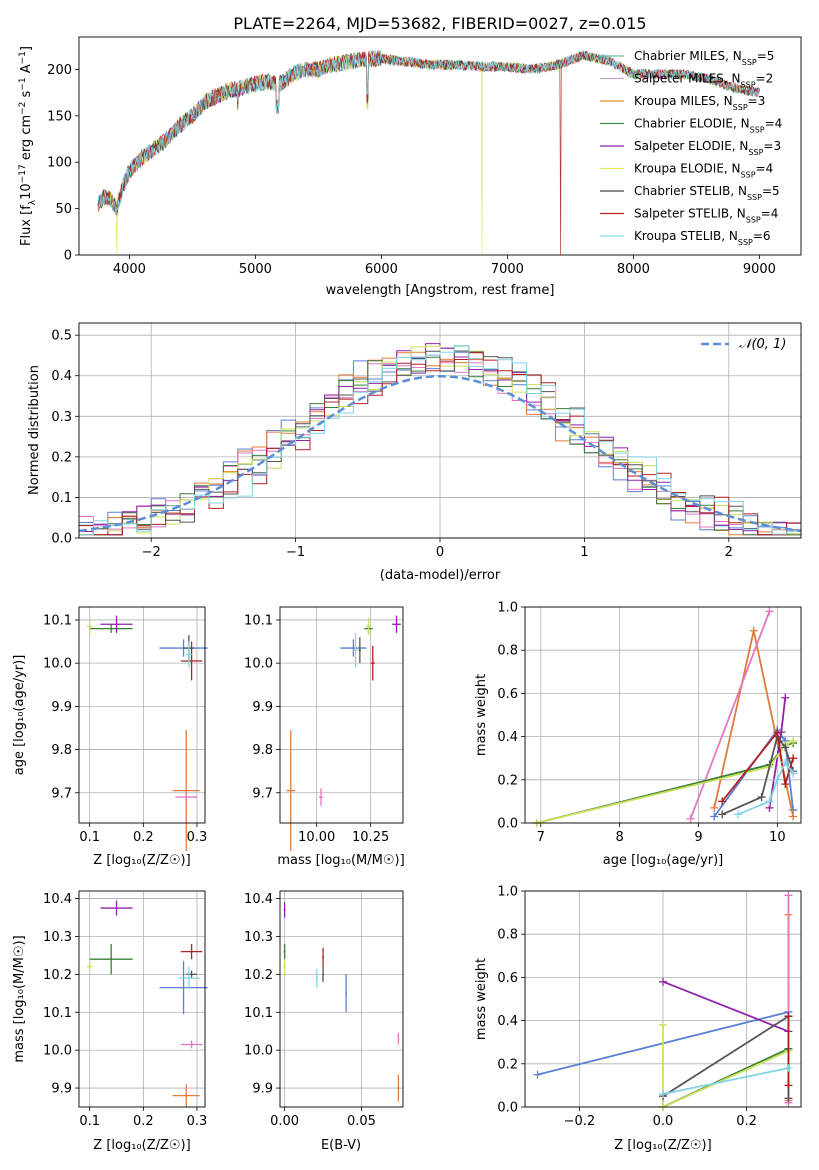  What do you see at coordinates (757, 129) in the screenshot?
I see `legend-sub: SSP` at bounding box center [757, 129].